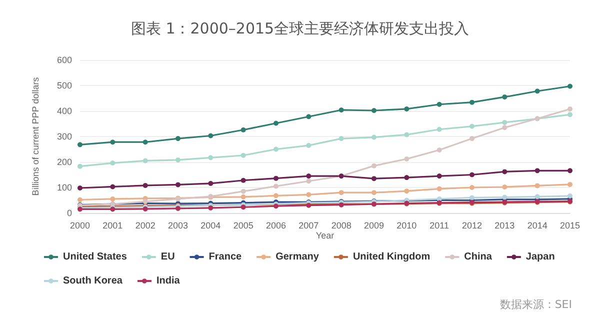 This screenshot has width=600, height=326. I want to click on x-tick-label: 2004, so click(210, 225).